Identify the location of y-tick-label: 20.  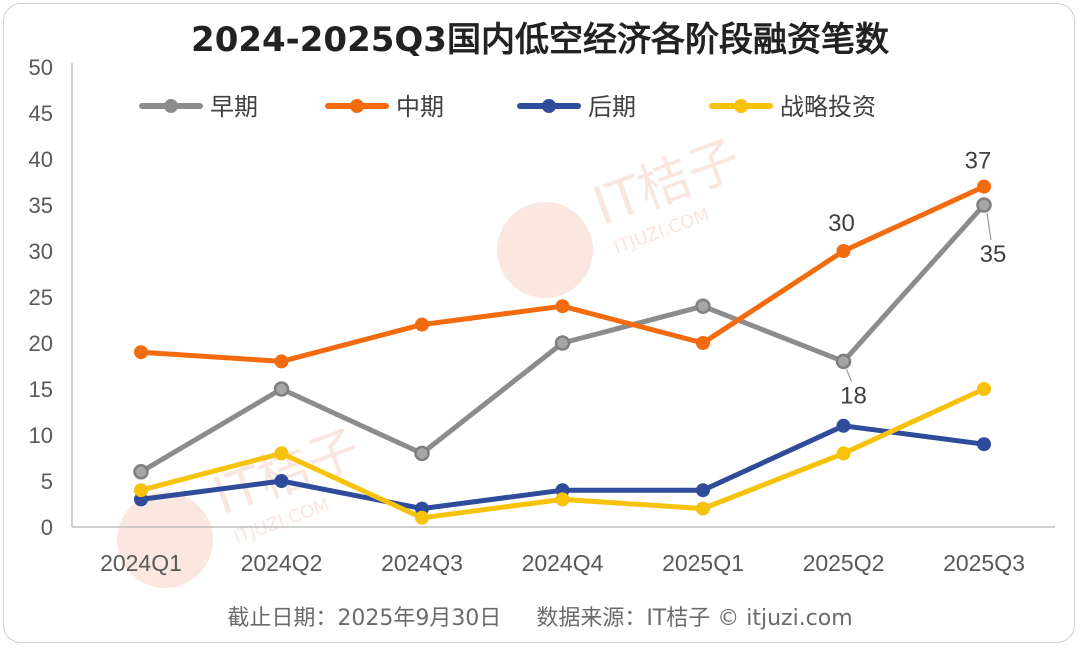
(41, 343).